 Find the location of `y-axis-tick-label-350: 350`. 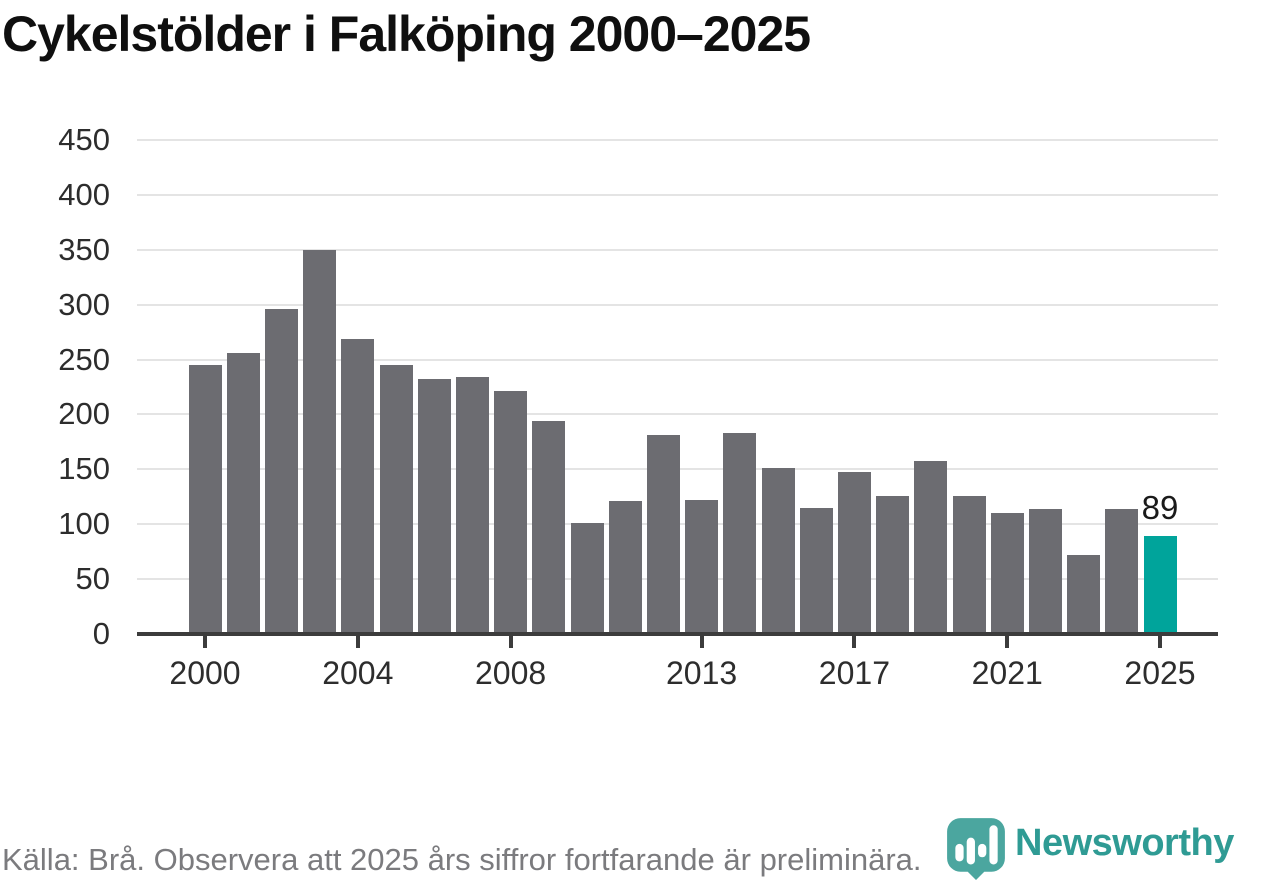

y-axis-tick-label-350: 350 is located at coordinates (84, 249).